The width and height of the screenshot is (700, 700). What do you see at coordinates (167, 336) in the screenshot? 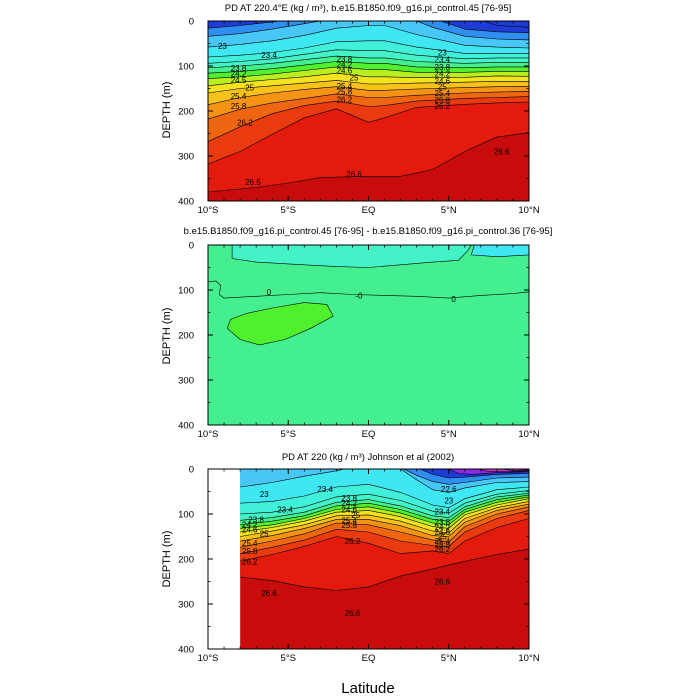
I see `panel-model-difference-y-axis-label: DEPTH (m)` at bounding box center [167, 336].